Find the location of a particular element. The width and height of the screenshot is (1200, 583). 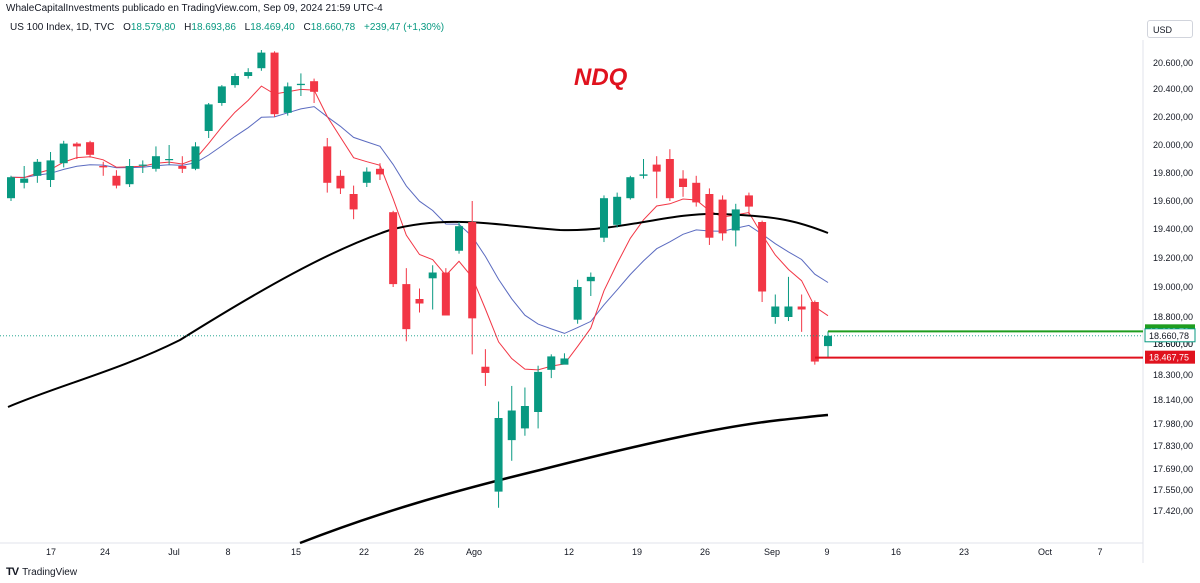

chart-annotation-title: NDQ is located at coordinates (601, 77).